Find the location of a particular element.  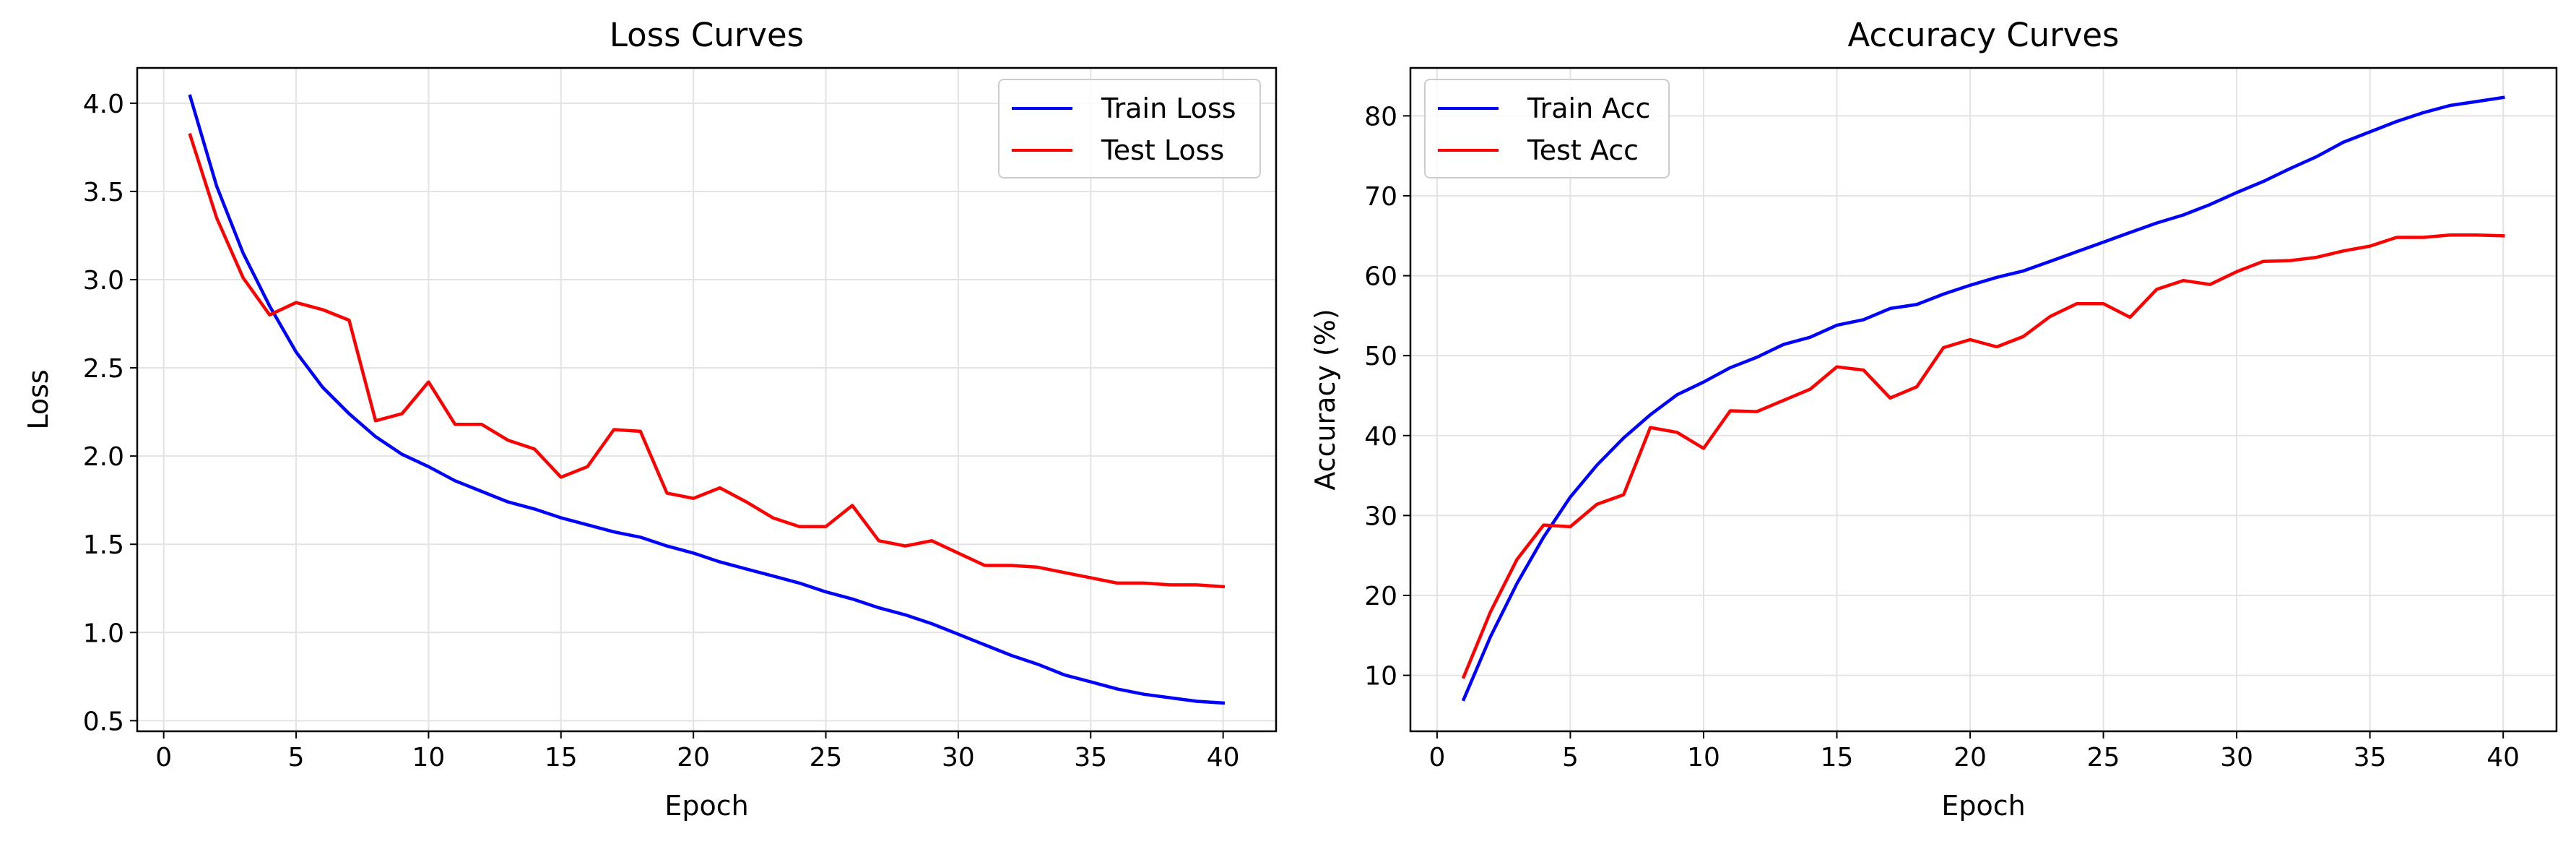

y-tick-label: 3.0 is located at coordinates (103, 281).